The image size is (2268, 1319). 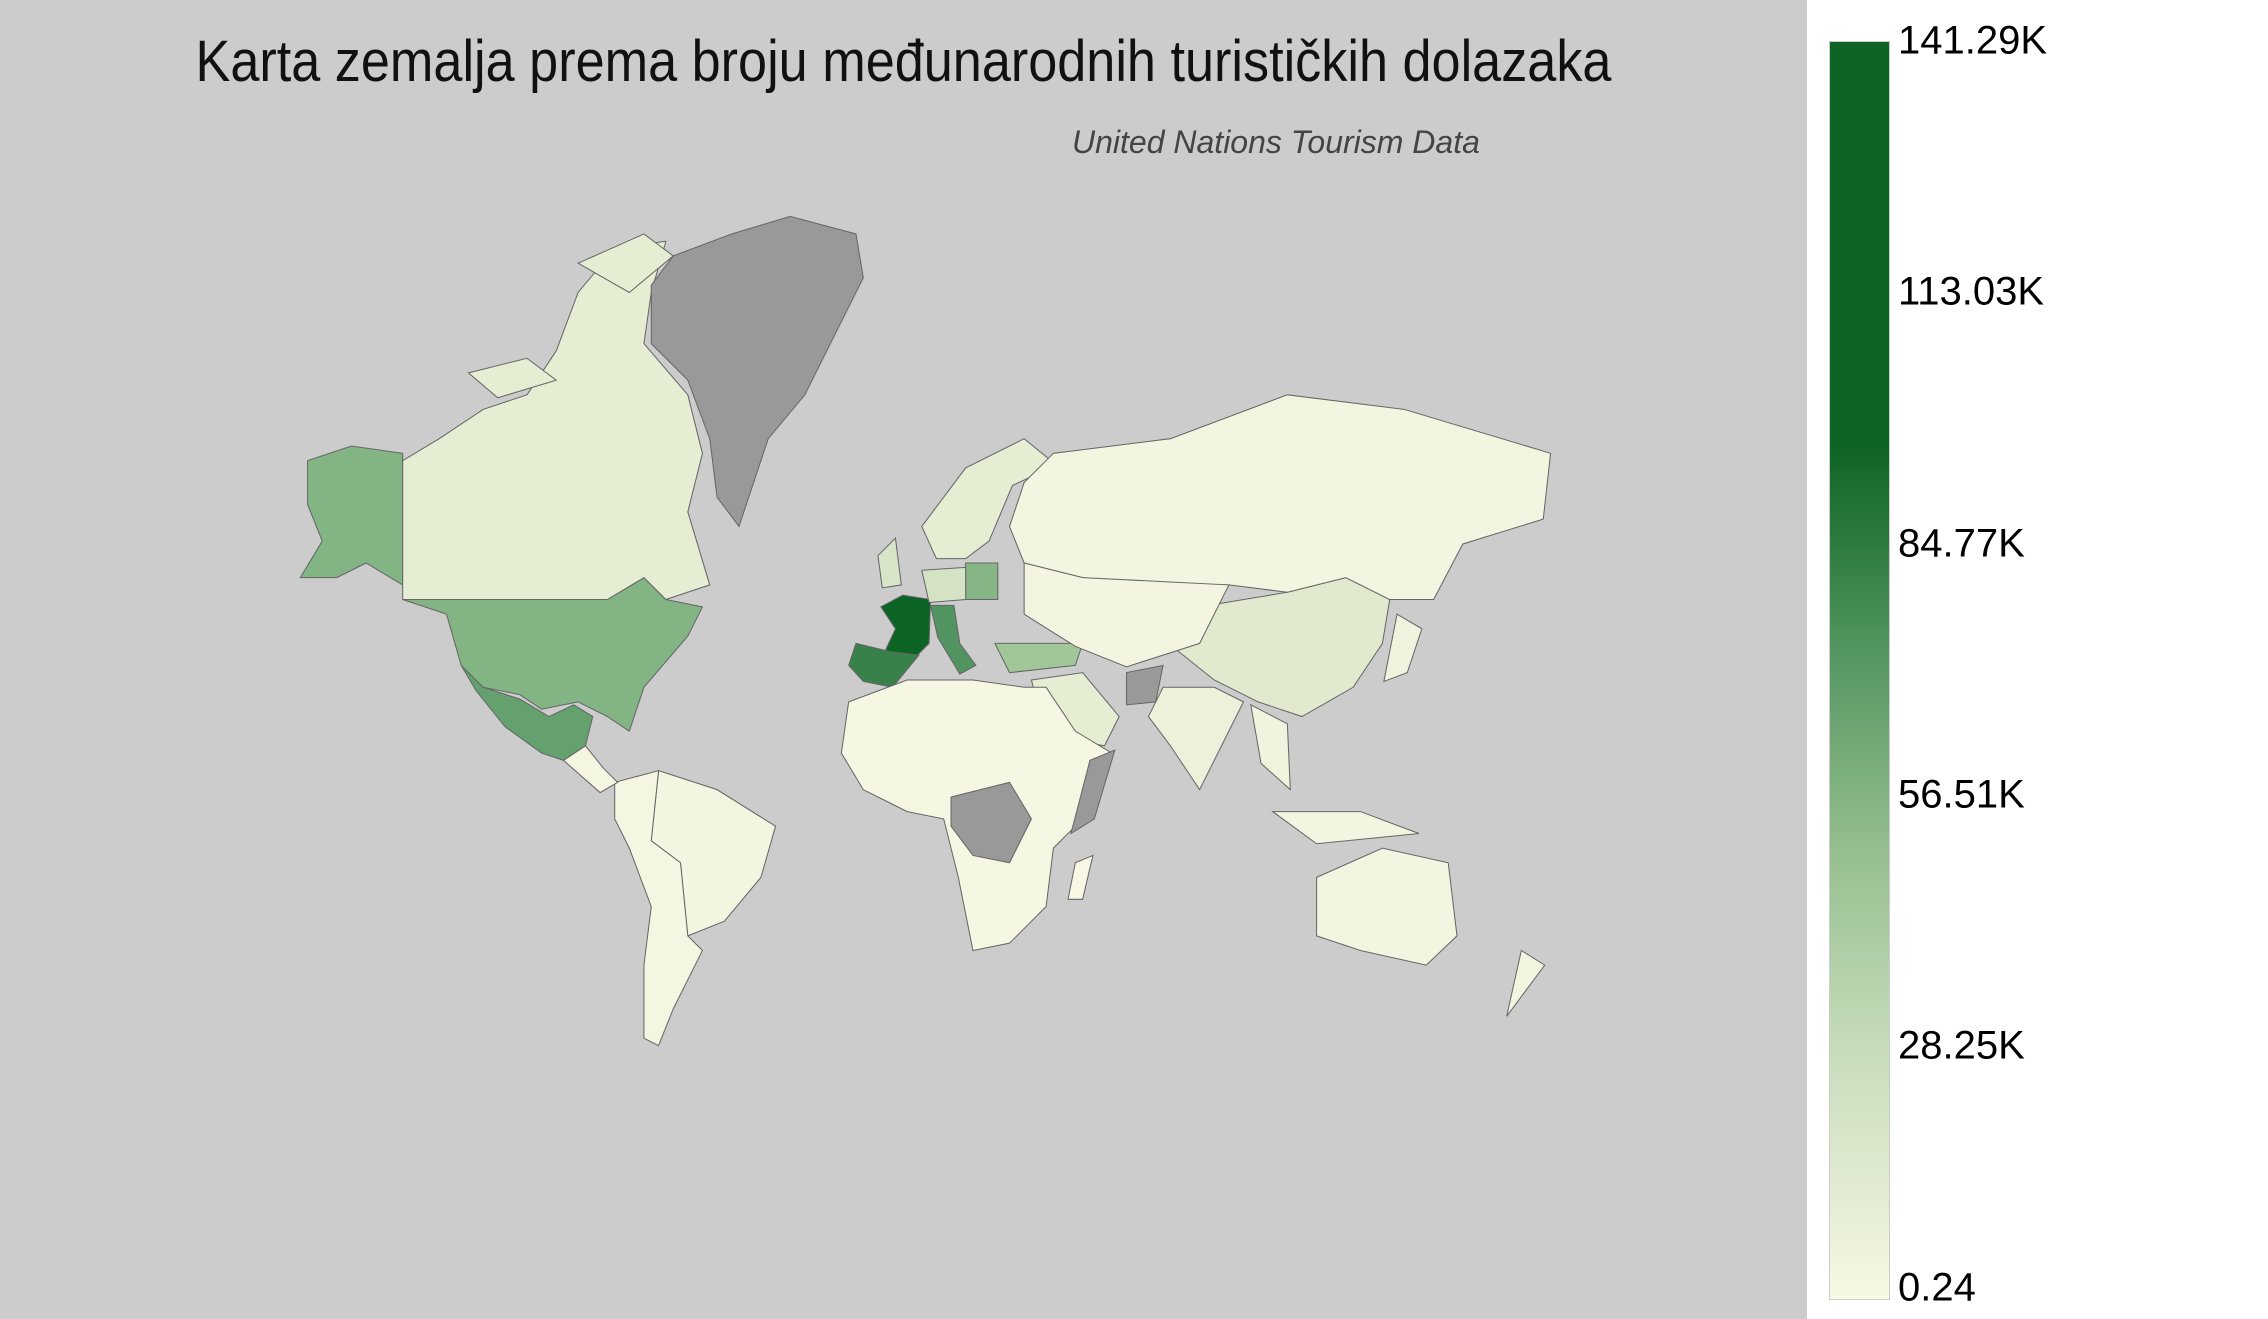 I want to click on region-somalia, so click(x=1093, y=792).